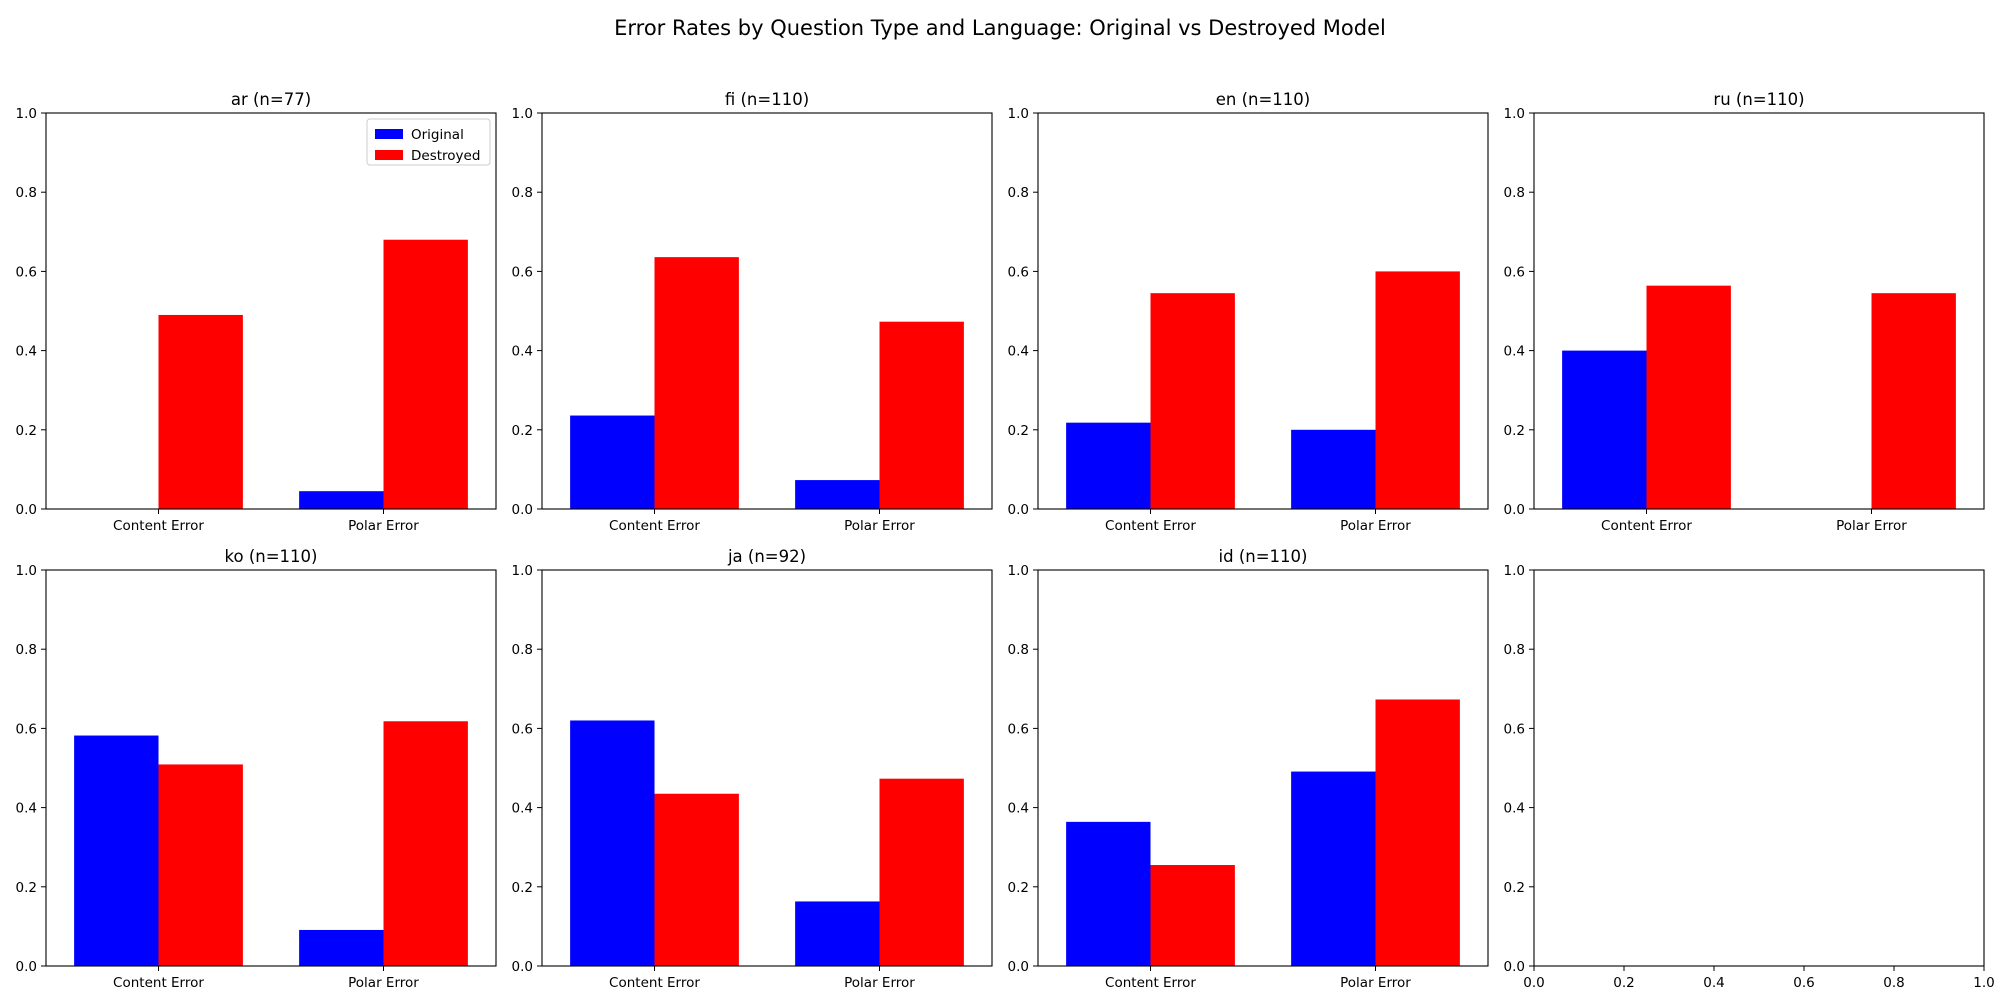  I want to click on x-tick-label: 0.6, so click(1803, 983).